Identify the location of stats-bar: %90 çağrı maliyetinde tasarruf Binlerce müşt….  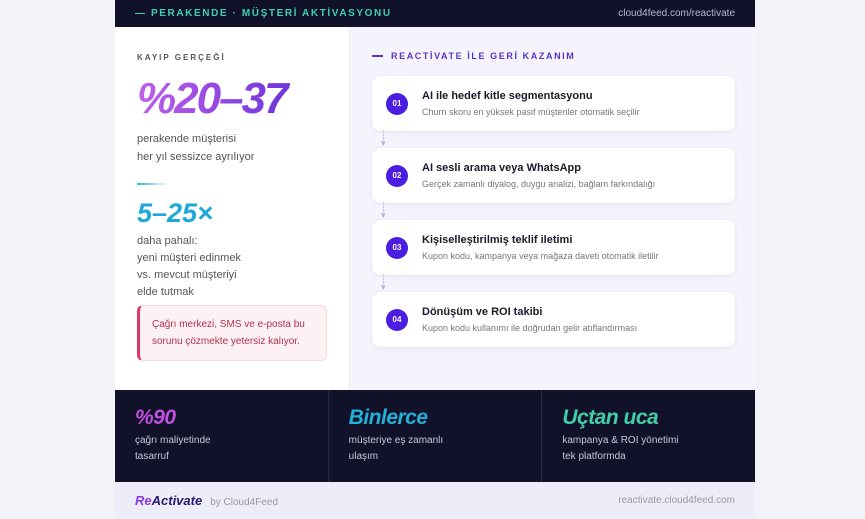
(435, 436).